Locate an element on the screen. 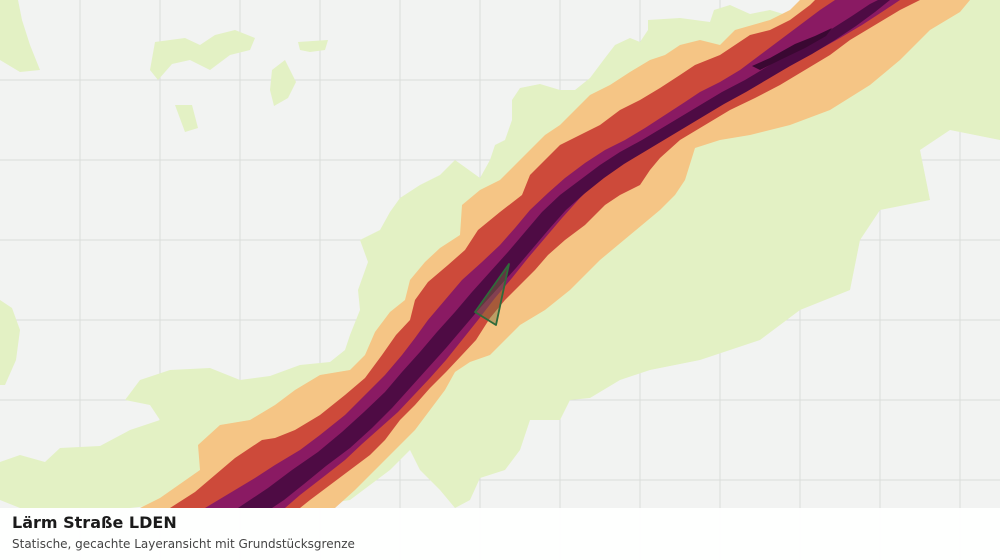 The height and width of the screenshot is (560, 1000). parcel-boundary is located at coordinates (492, 294).